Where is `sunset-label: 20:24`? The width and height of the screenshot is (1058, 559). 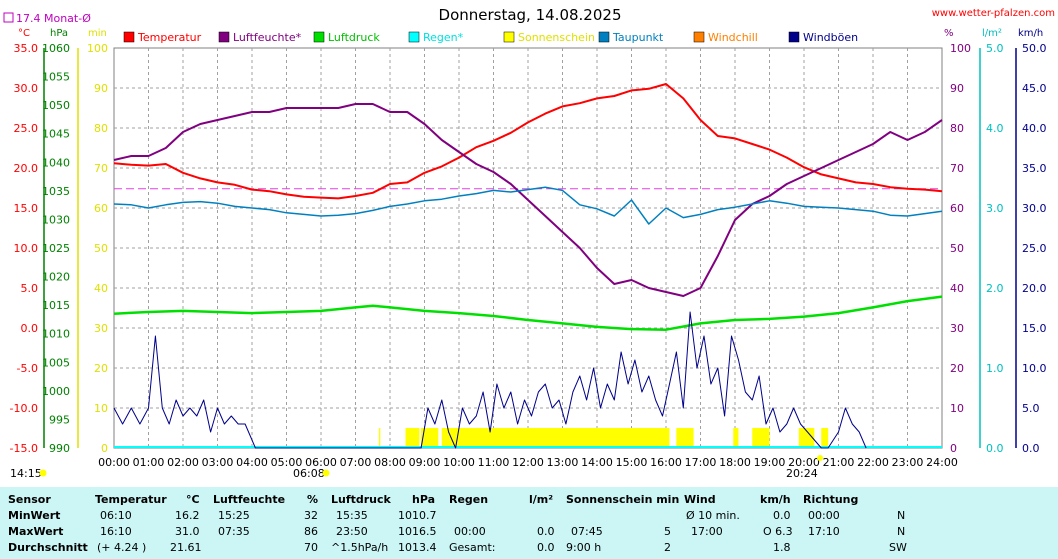 sunset-label: 20:24 is located at coordinates (802, 473).